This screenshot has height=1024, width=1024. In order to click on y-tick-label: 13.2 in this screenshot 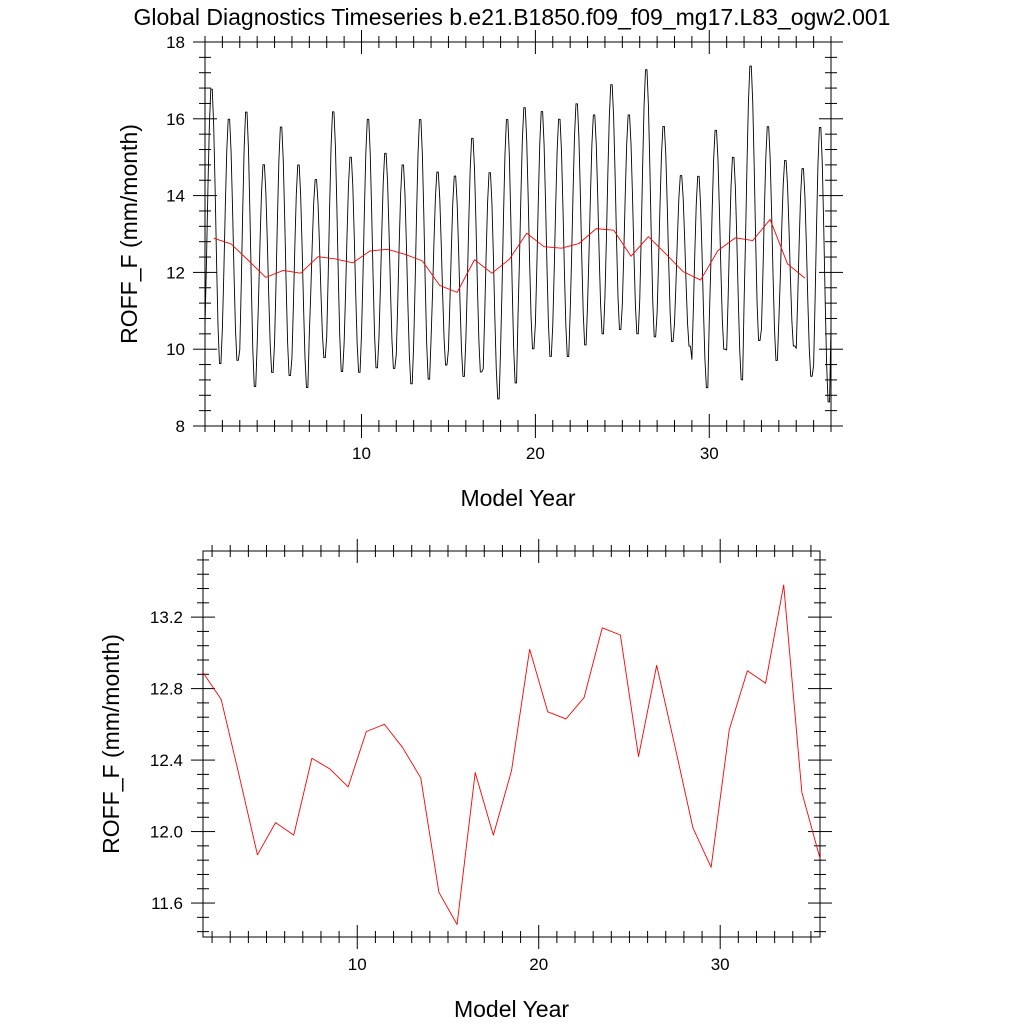, I will do `click(166, 617)`.